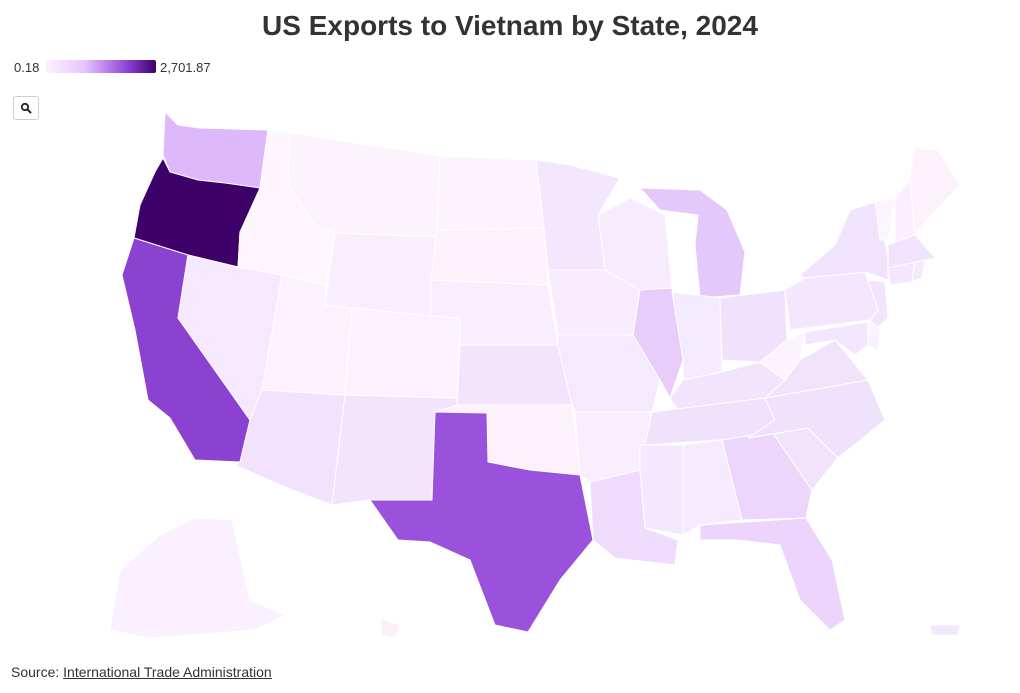 The width and height of the screenshot is (1020, 693). What do you see at coordinates (712, 487) in the screenshot?
I see `state-al` at bounding box center [712, 487].